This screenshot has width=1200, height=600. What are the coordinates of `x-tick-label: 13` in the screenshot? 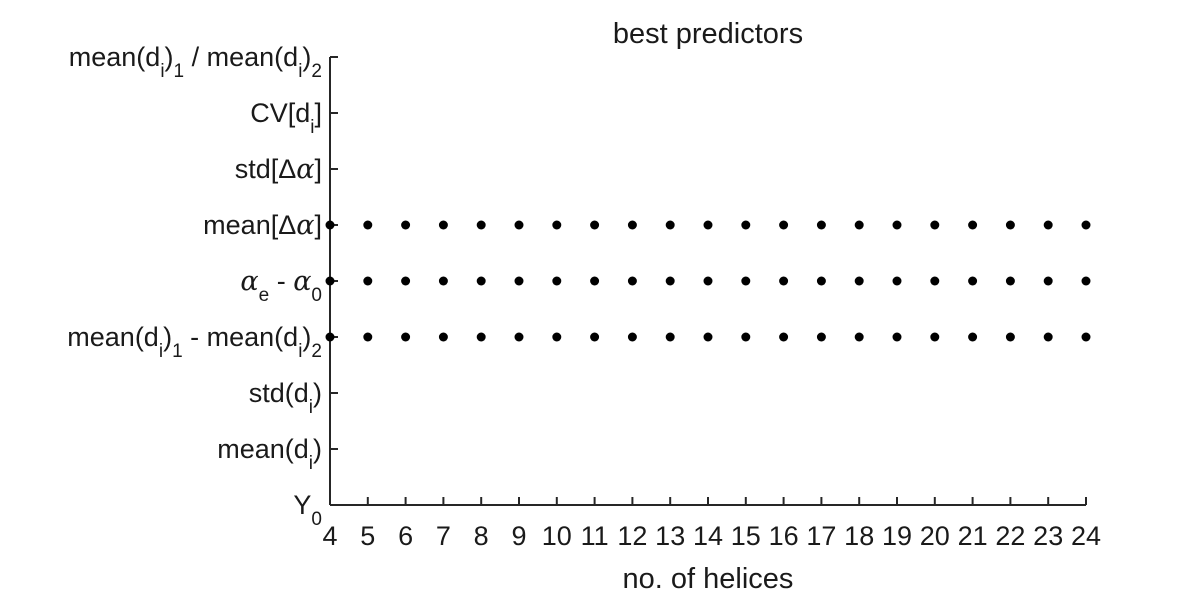 It's located at (670, 536).